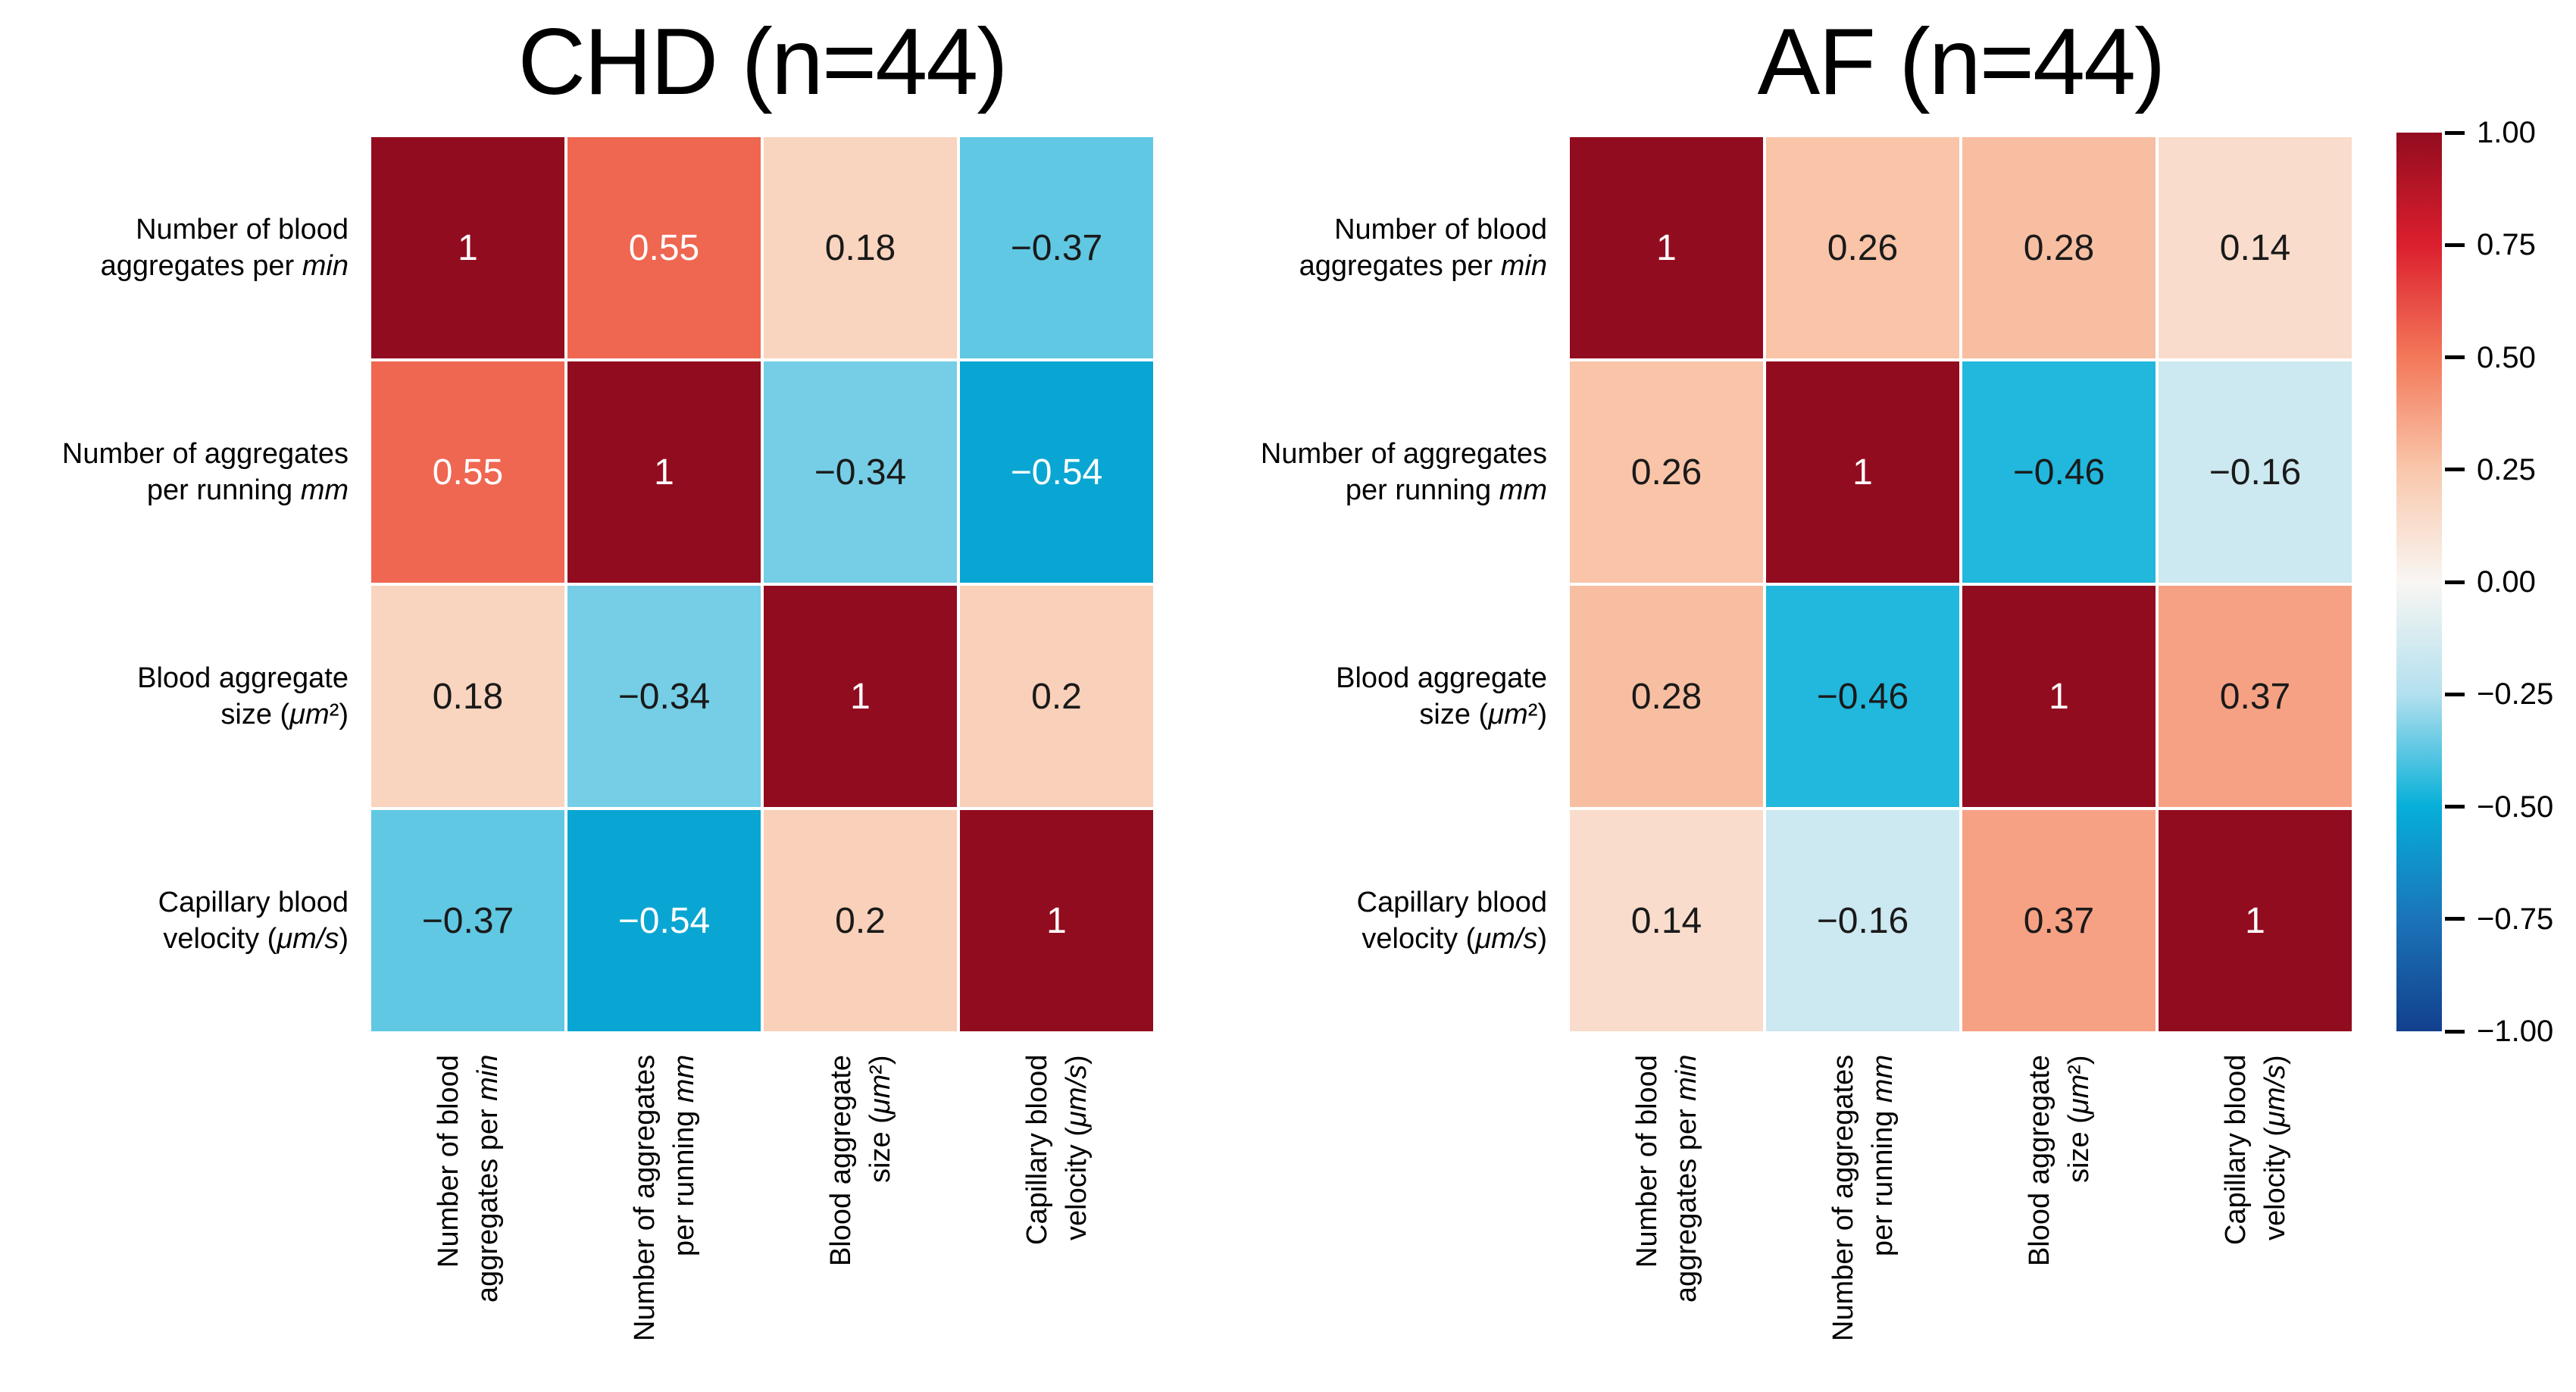  I want to click on heatmap-cell-r0-c1: 0.55, so click(664, 247).